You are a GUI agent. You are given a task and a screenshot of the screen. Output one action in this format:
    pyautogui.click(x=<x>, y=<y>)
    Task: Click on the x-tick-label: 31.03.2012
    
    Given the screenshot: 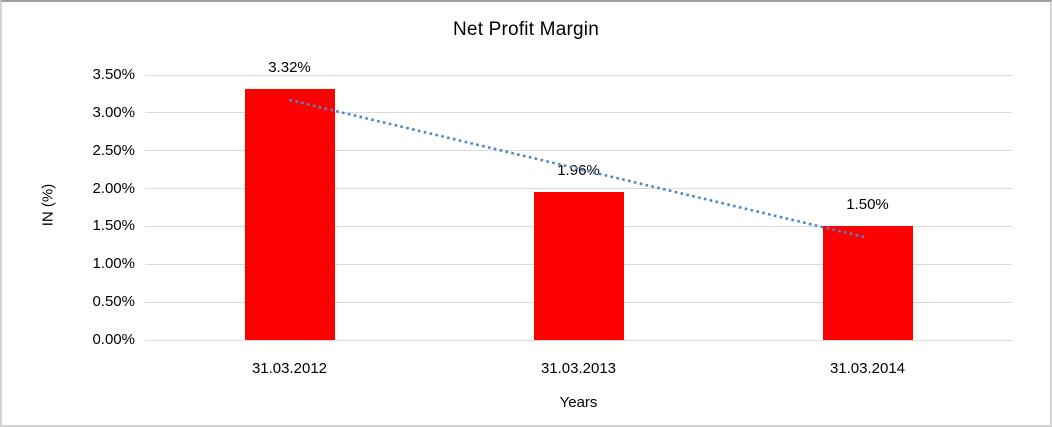 What is the action you would take?
    pyautogui.click(x=289, y=368)
    